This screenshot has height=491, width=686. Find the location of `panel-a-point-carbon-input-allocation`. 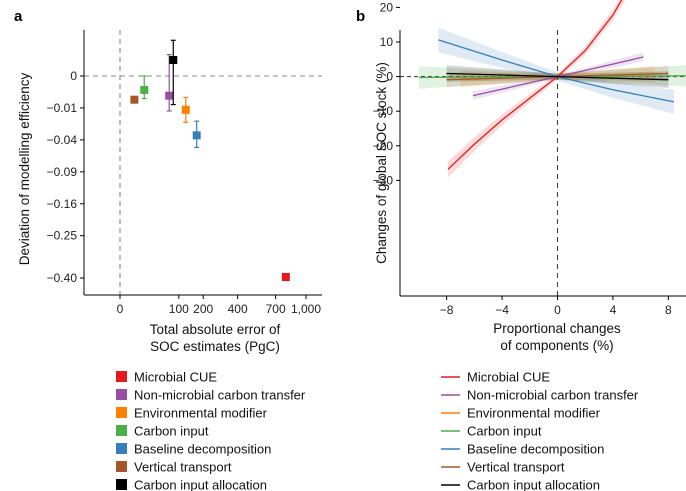

panel-a-point-carbon-input-allocation is located at coordinates (173, 72).